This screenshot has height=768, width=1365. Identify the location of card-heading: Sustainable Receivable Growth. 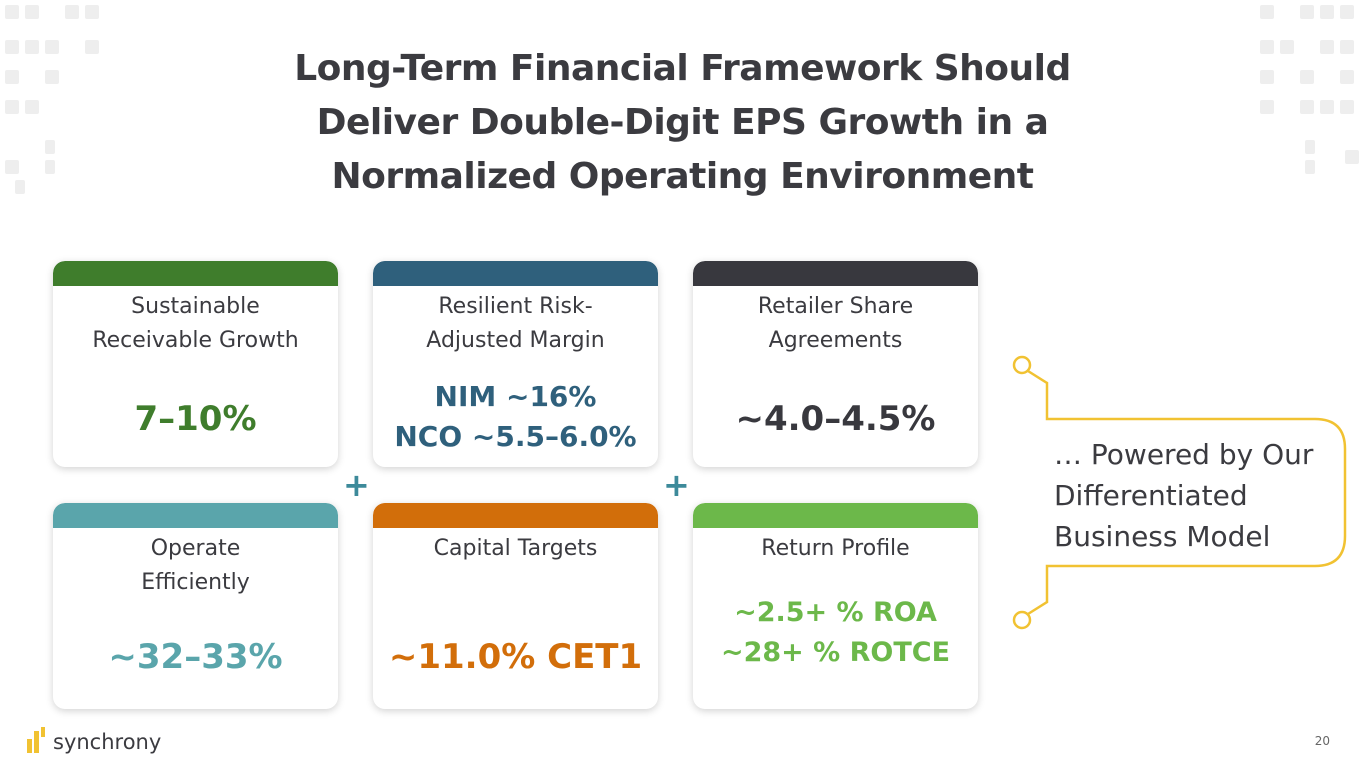
(195, 324).